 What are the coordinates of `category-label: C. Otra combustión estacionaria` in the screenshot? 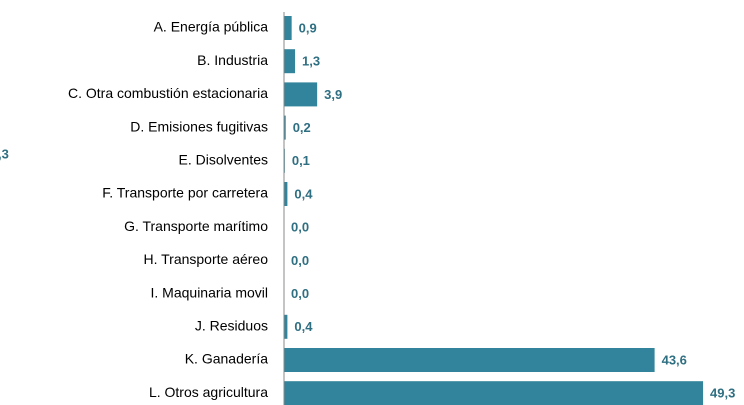 It's located at (168, 93).